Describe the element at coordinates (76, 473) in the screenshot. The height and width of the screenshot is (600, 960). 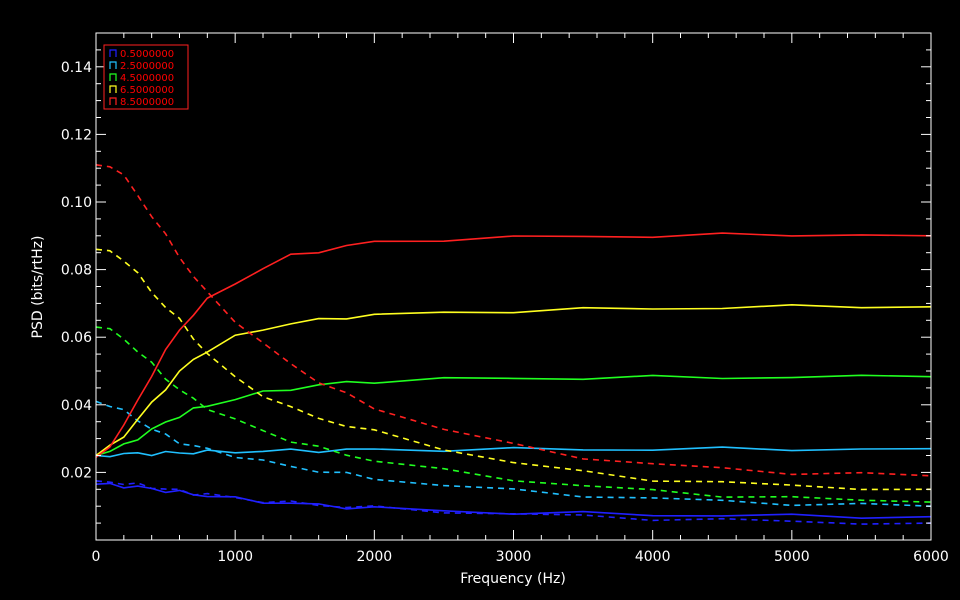
I see `y-tick-label: 0.02` at that location.